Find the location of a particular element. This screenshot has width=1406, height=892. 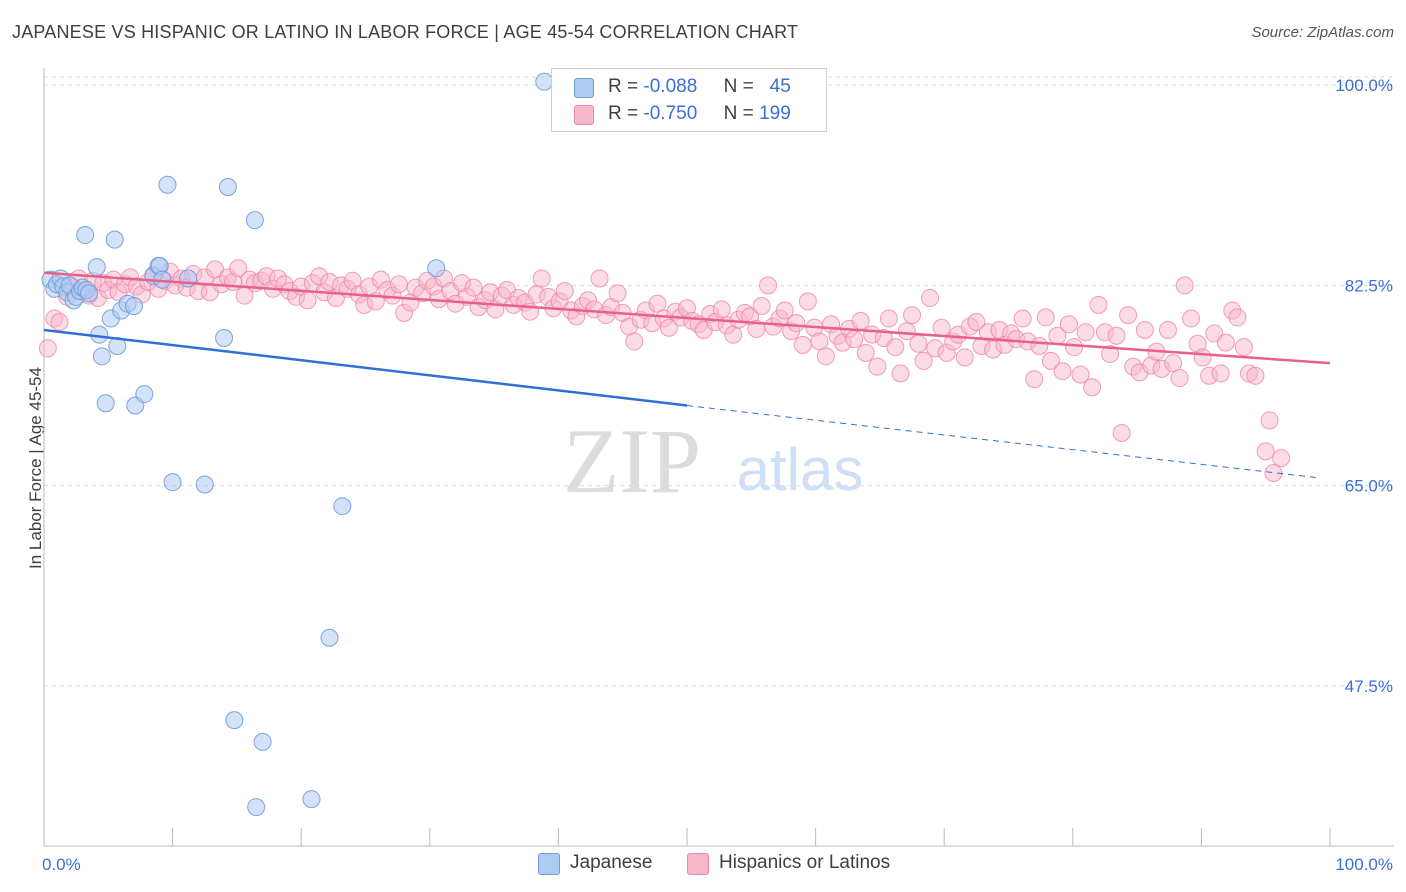

hispanic-n-label: N = is located at coordinates (738, 113).